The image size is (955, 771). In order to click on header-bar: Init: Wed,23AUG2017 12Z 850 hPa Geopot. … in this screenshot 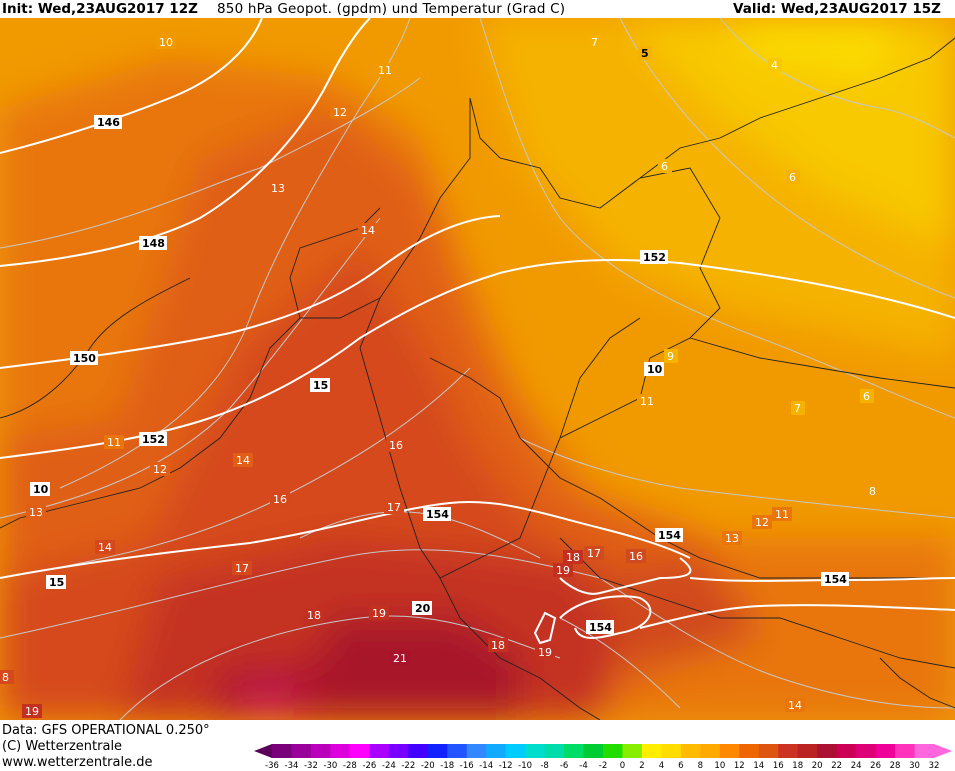, I will do `click(477, 9)`.